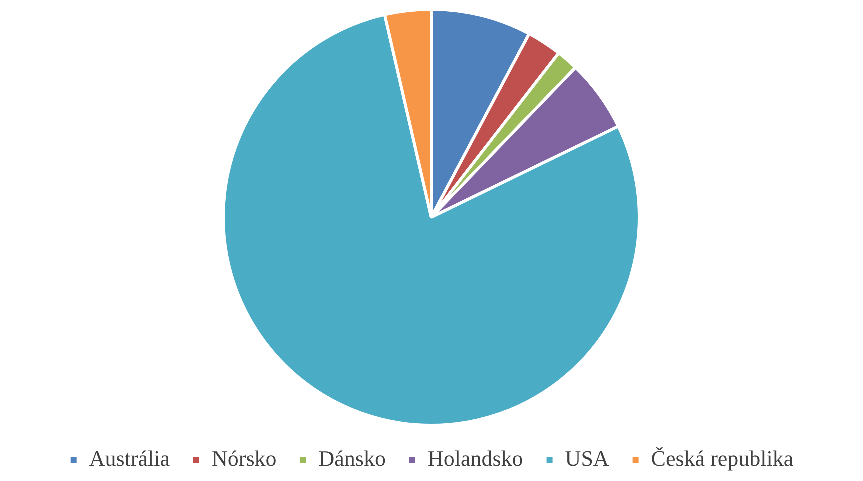 Image resolution: width=863 pixels, height=481 pixels. What do you see at coordinates (352, 458) in the screenshot?
I see `legend-label: Dánsko` at bounding box center [352, 458].